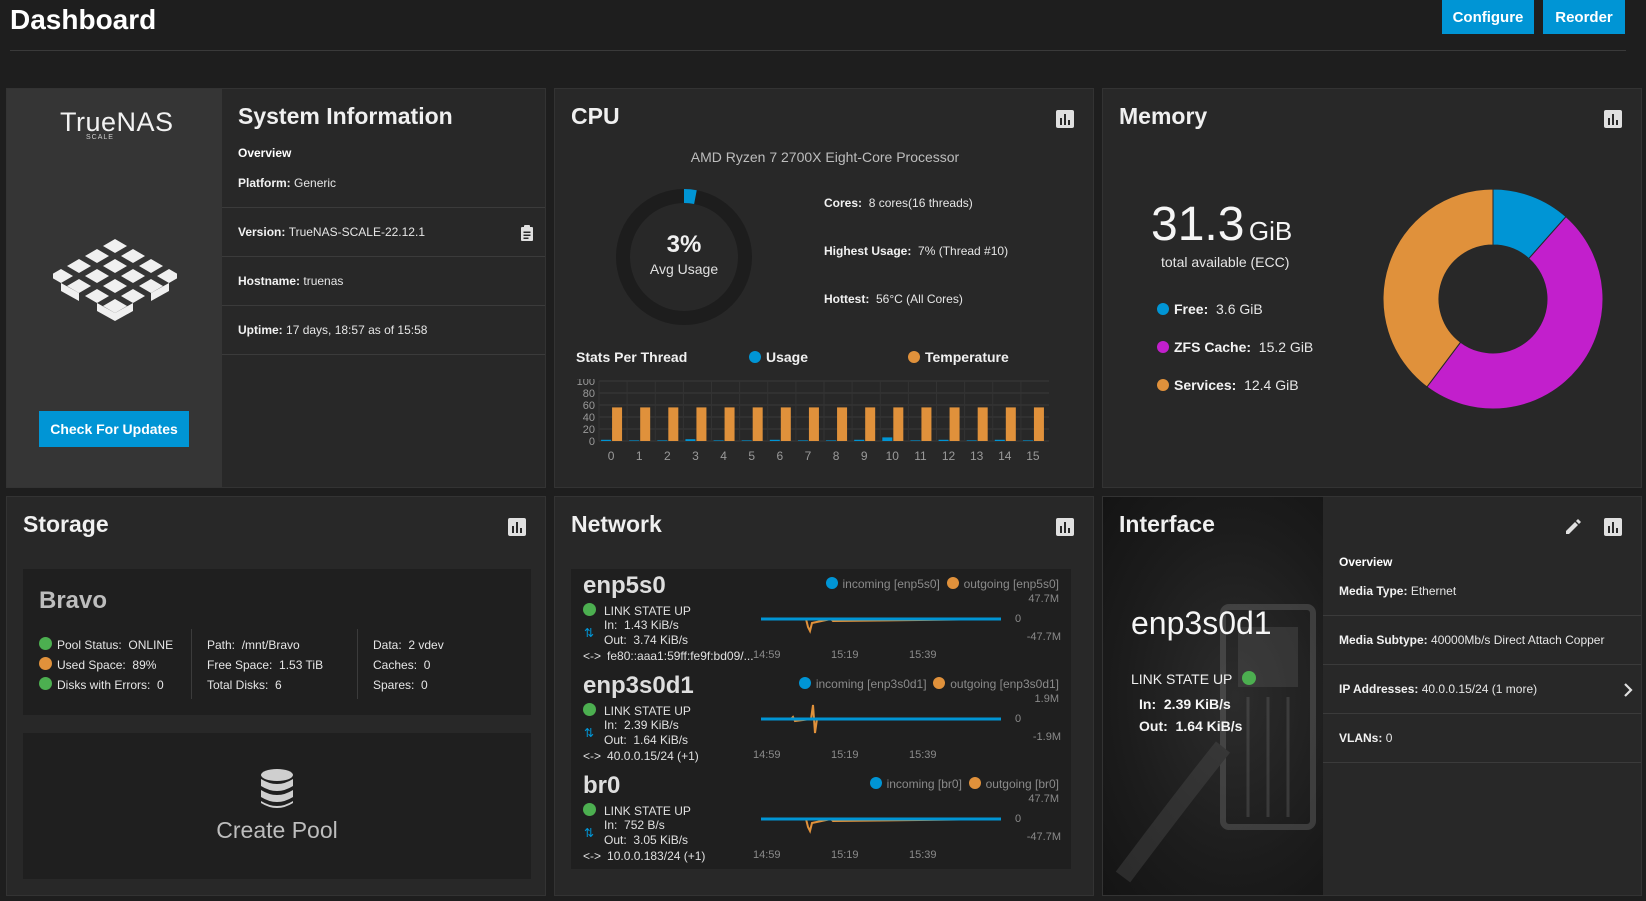 The height and width of the screenshot is (901, 1646). I want to click on check-for-updates-button: Check For Updates, so click(114, 429).